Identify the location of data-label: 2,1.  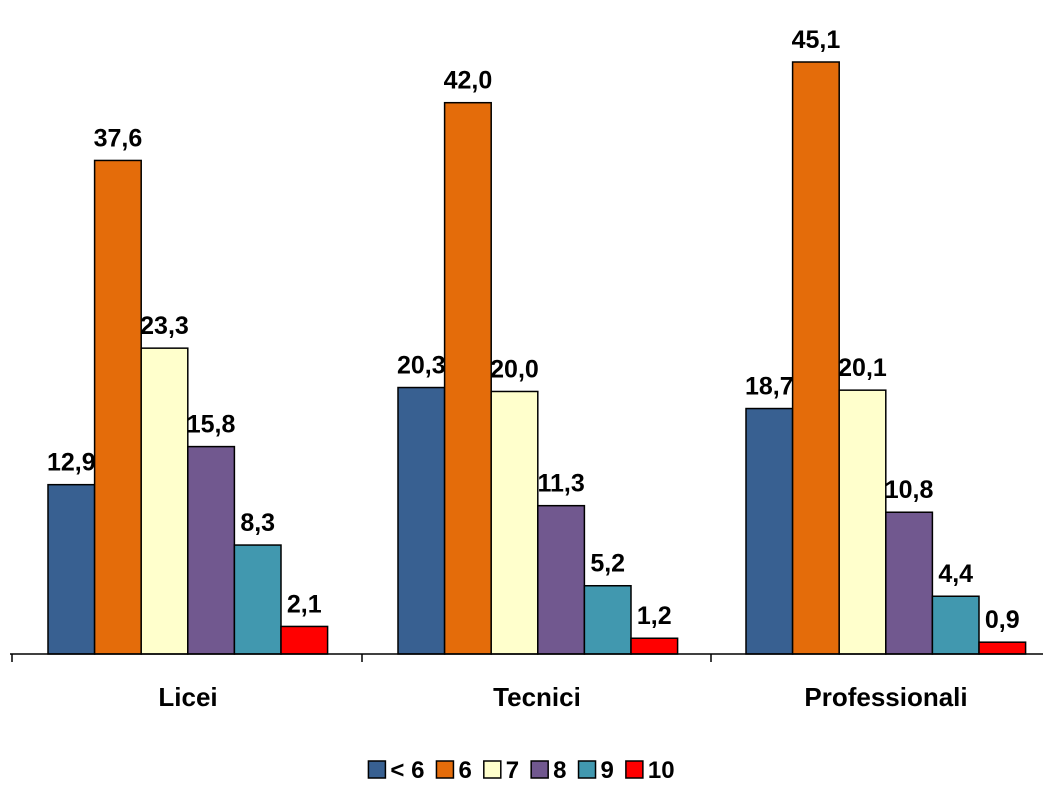
(304, 604).